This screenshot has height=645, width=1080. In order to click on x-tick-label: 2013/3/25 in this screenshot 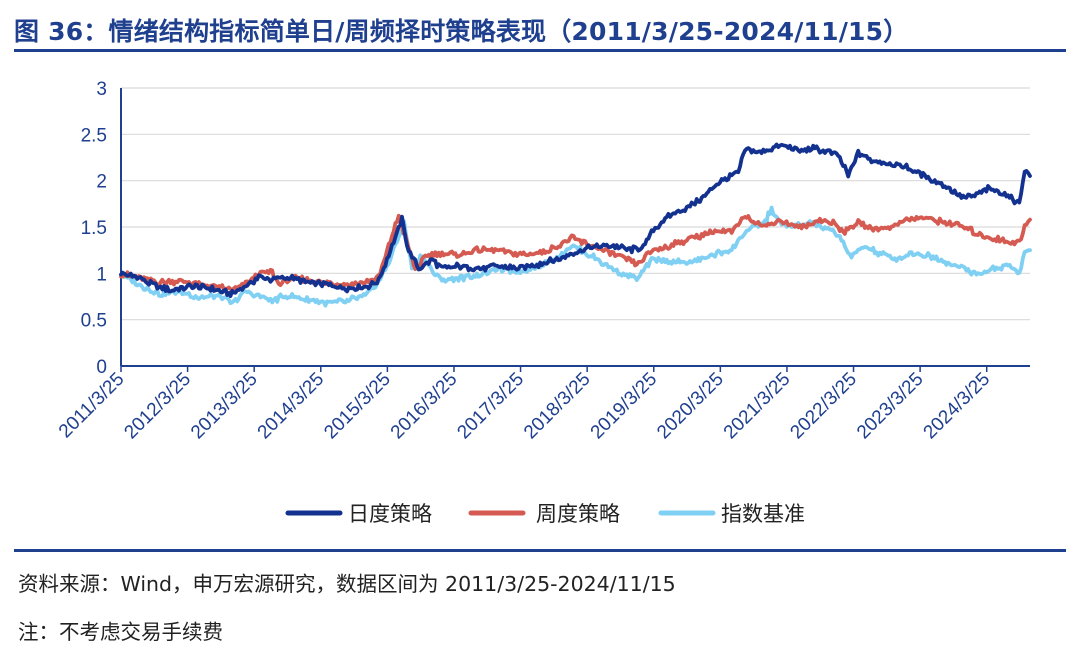, I will do `click(224, 406)`.